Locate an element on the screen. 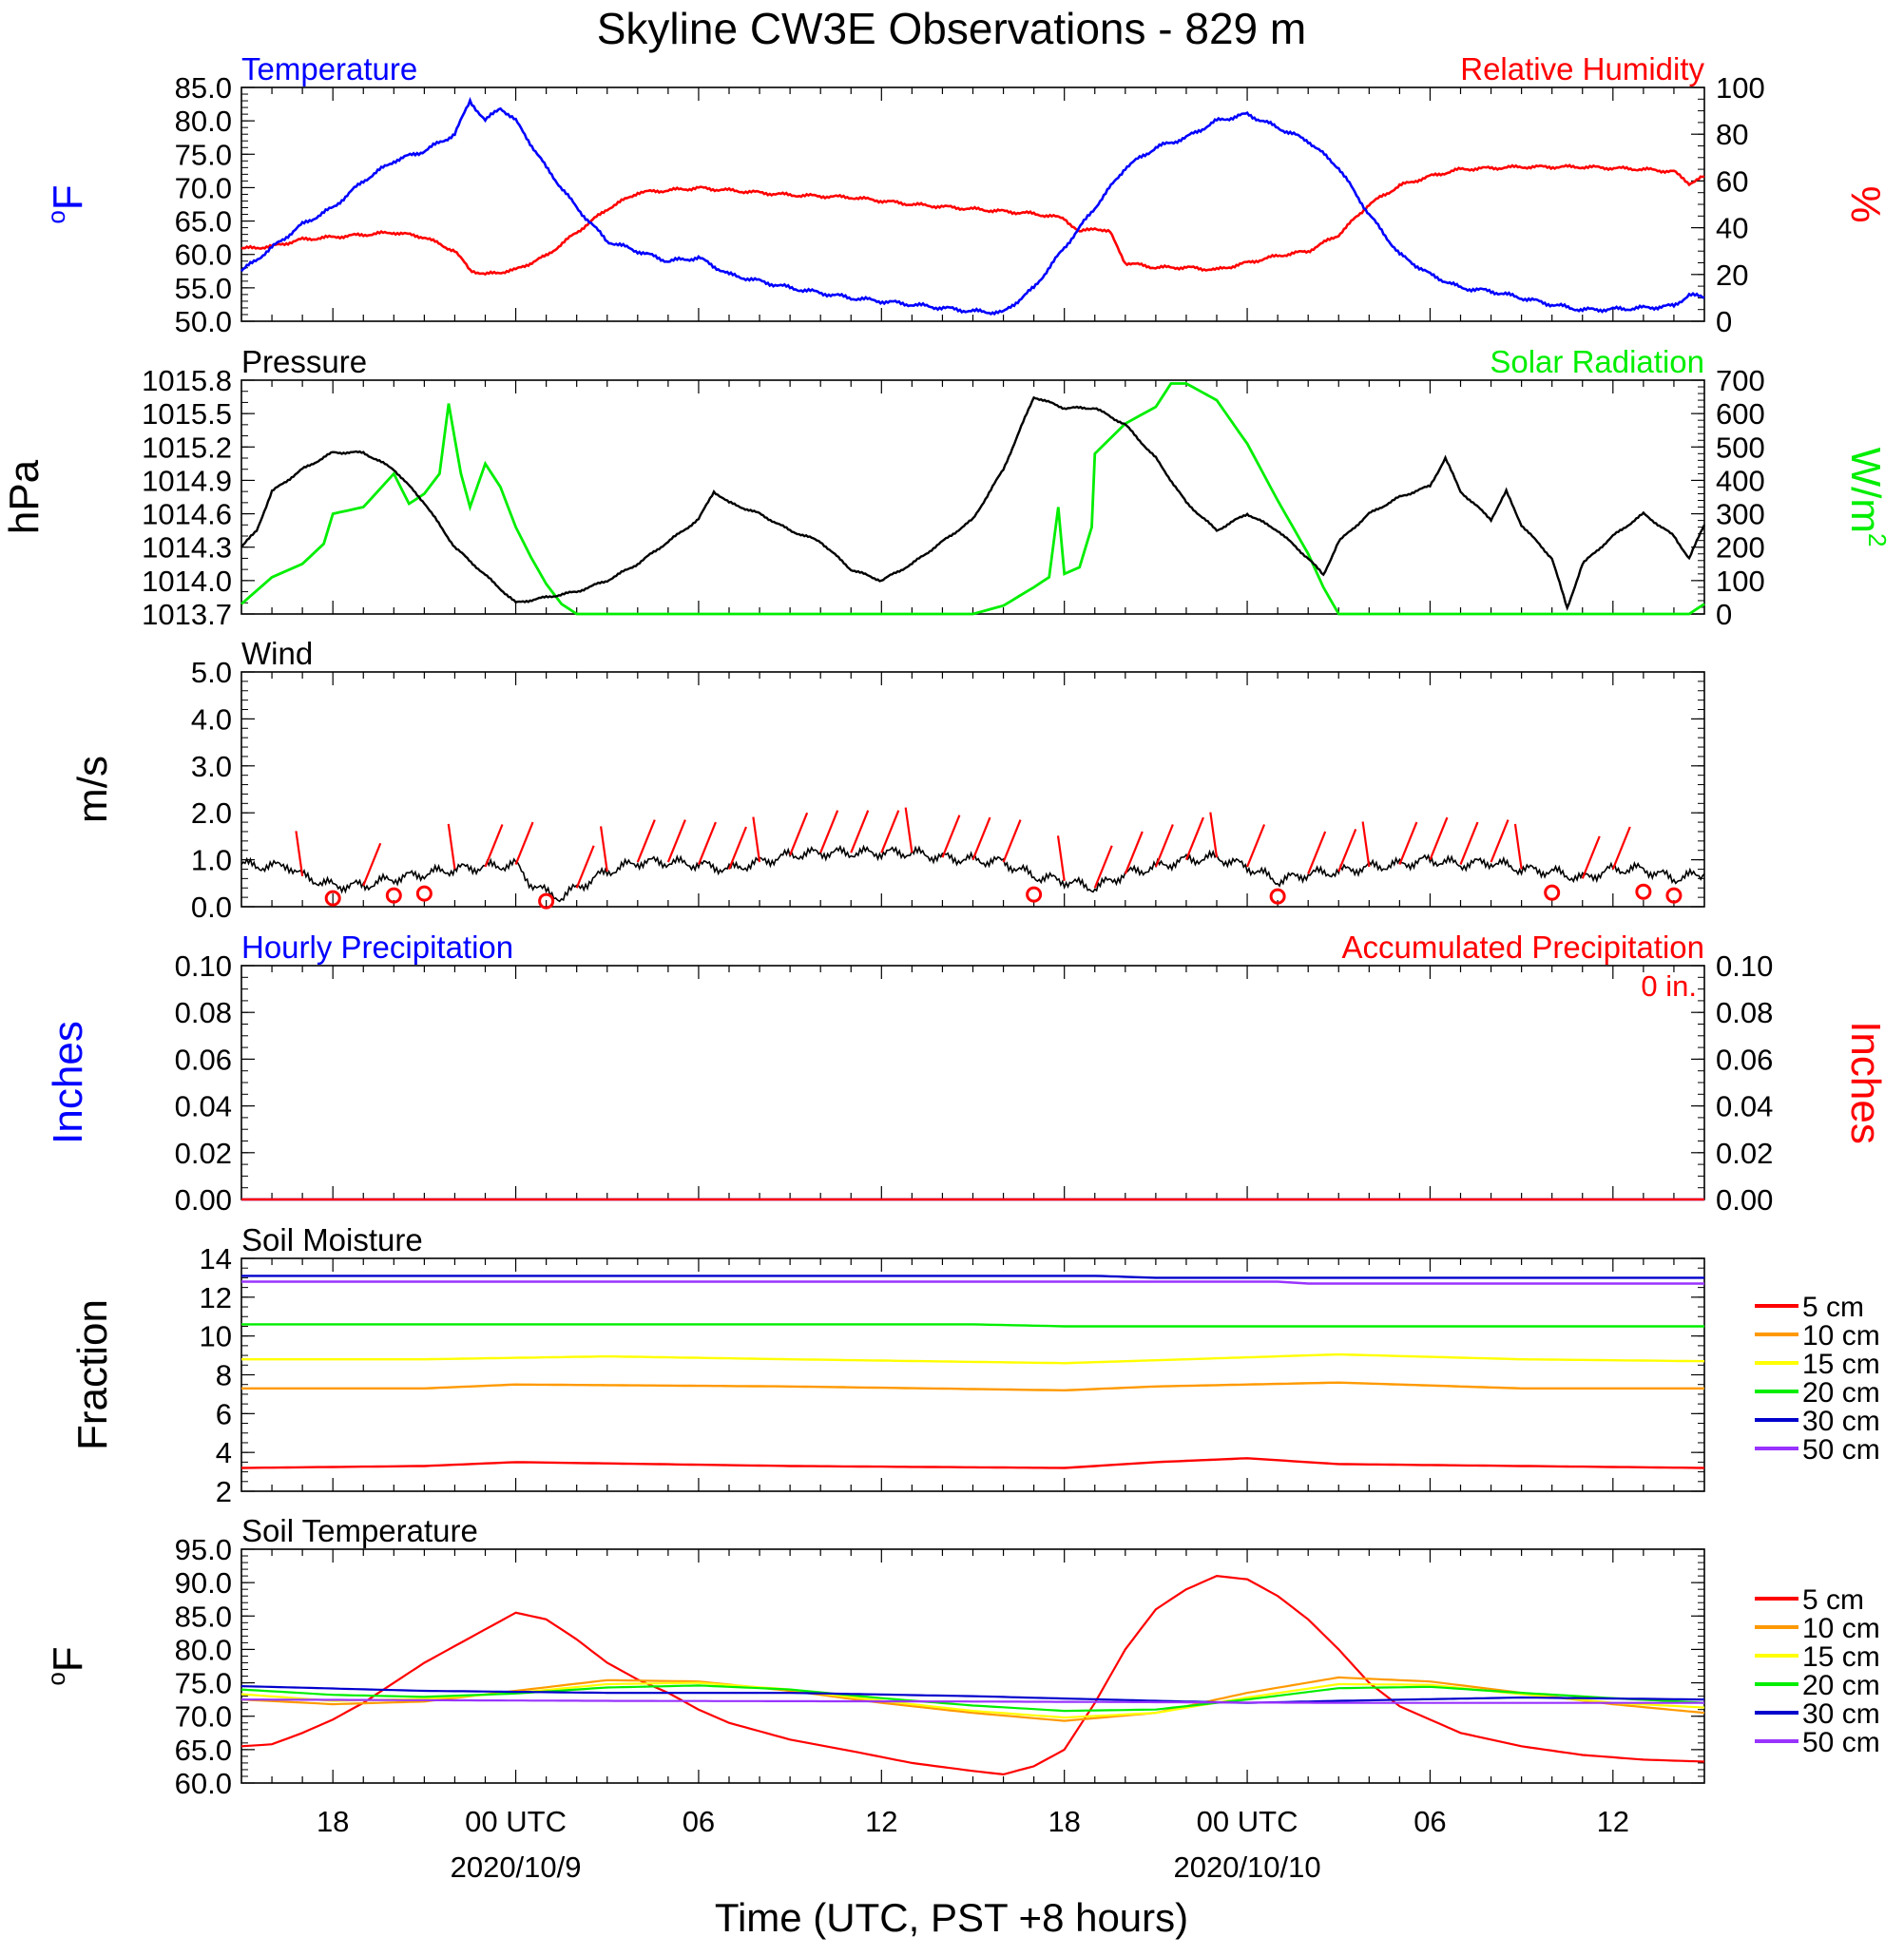 Image resolution: width=1904 pixels, height=1956 pixels. accumulated-total-label: 0 in. is located at coordinates (1669, 986).